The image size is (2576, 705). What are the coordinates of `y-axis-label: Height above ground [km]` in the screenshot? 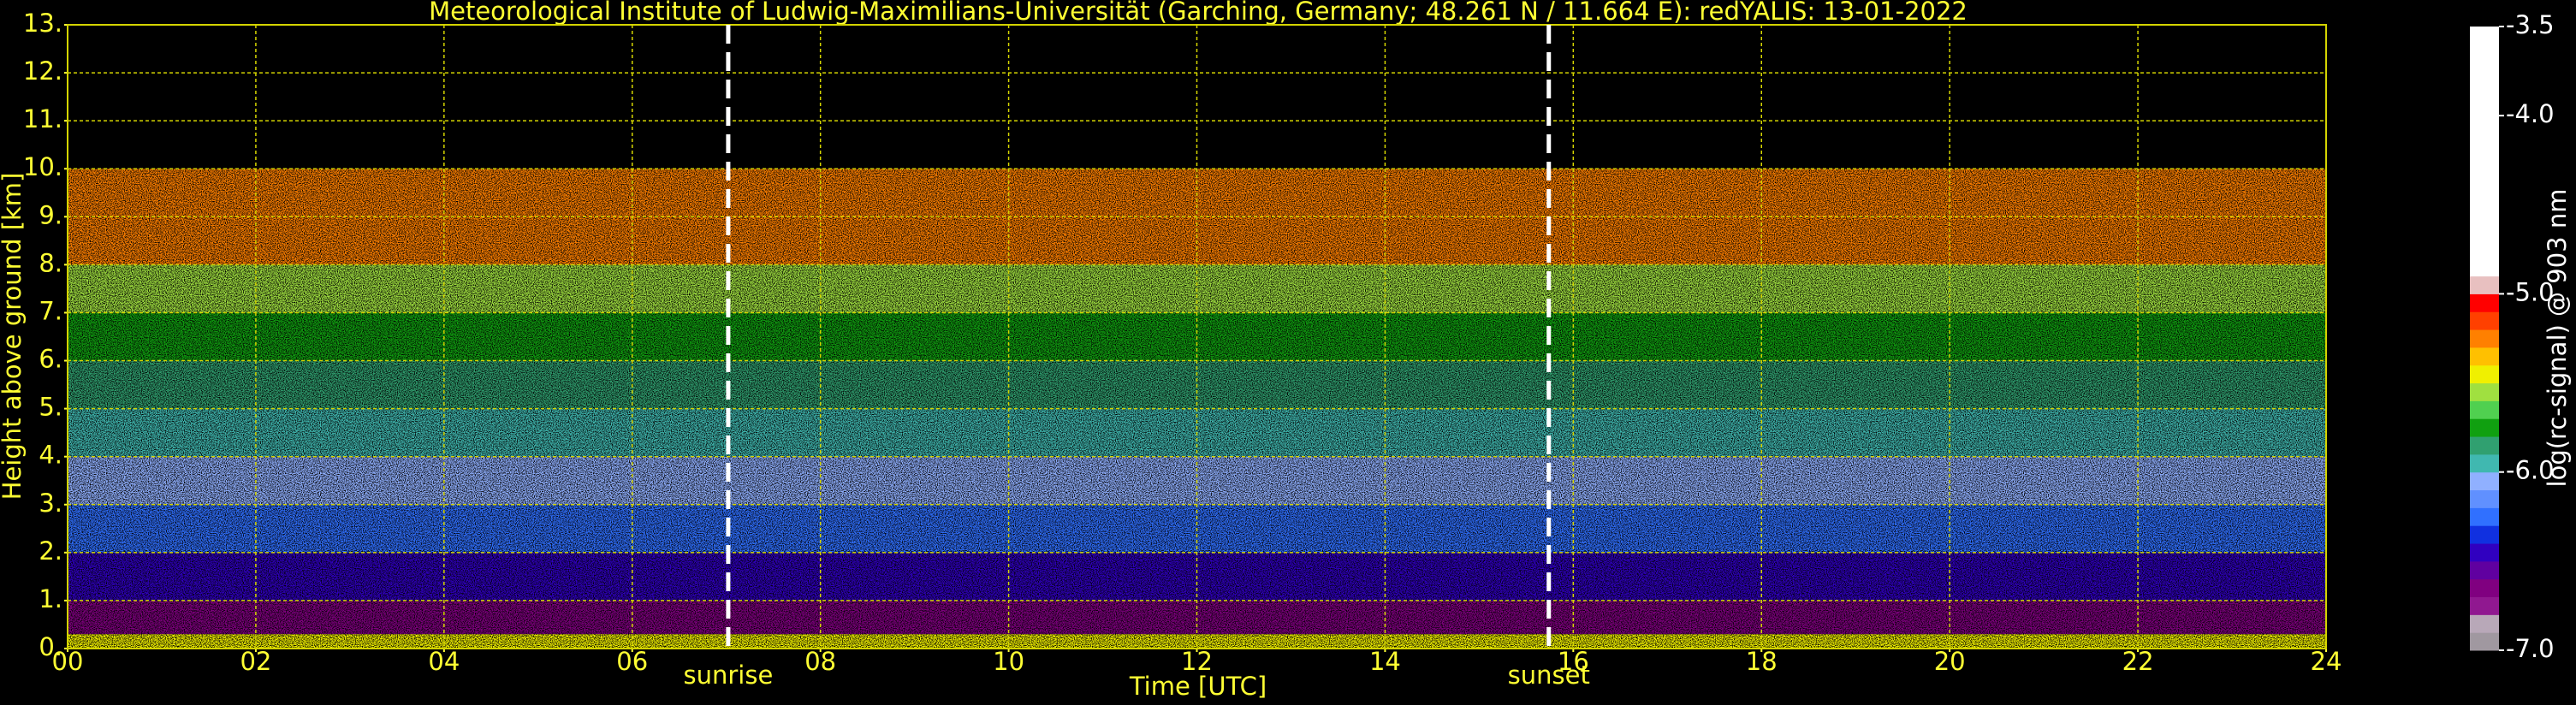 It's located at (13, 337).